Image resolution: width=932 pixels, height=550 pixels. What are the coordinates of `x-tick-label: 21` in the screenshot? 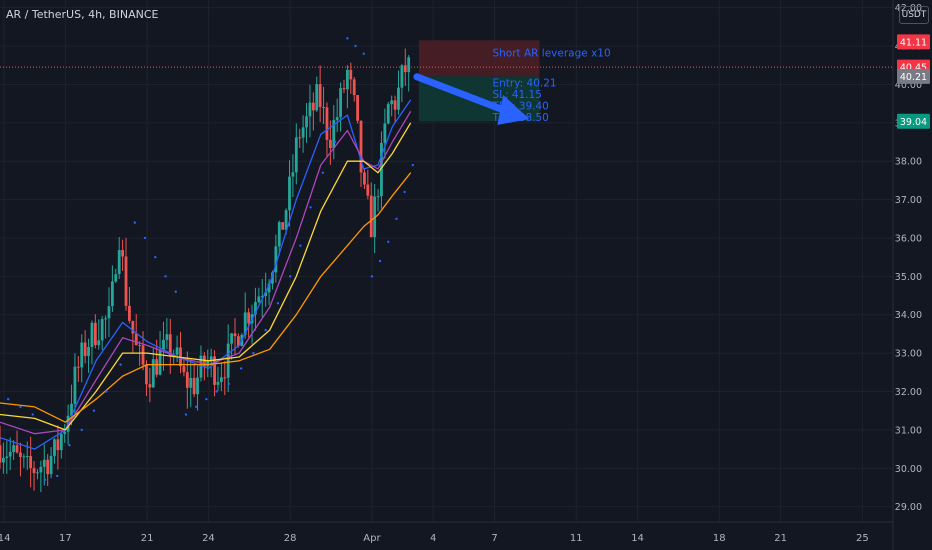 It's located at (147, 538).